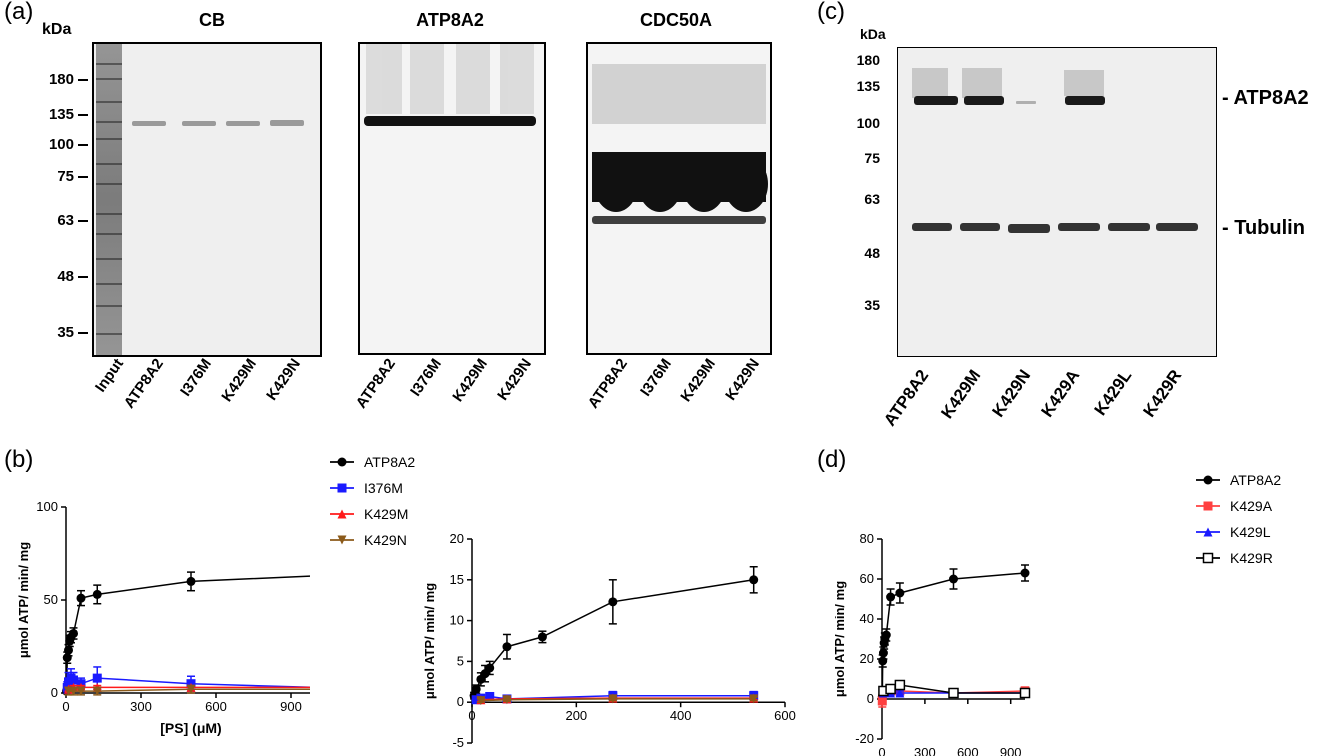 The width and height of the screenshot is (1332, 756). What do you see at coordinates (47, 506) in the screenshot?
I see `y-tick-label: 100` at bounding box center [47, 506].